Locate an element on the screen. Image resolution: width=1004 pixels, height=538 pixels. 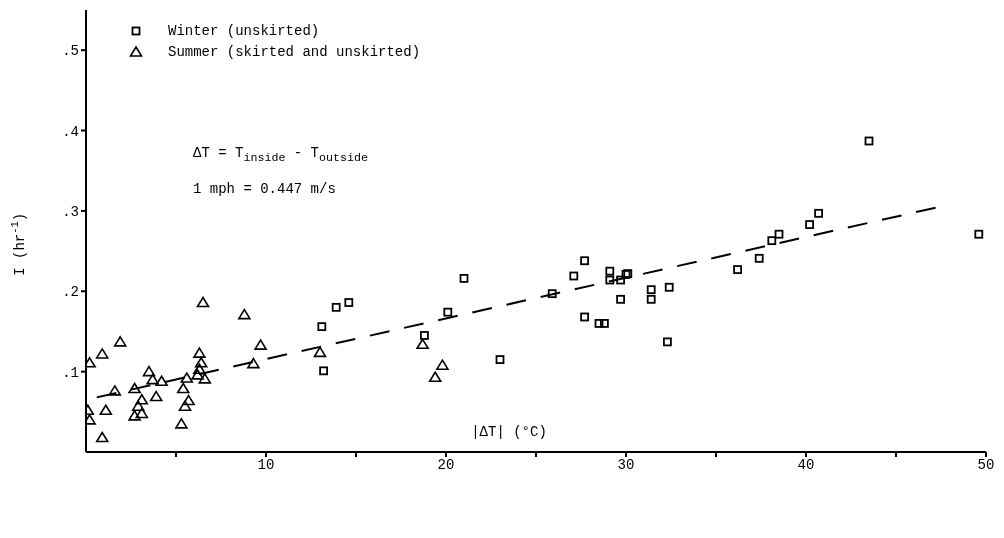
y-tick-label: .2 is located at coordinates (70, 292).